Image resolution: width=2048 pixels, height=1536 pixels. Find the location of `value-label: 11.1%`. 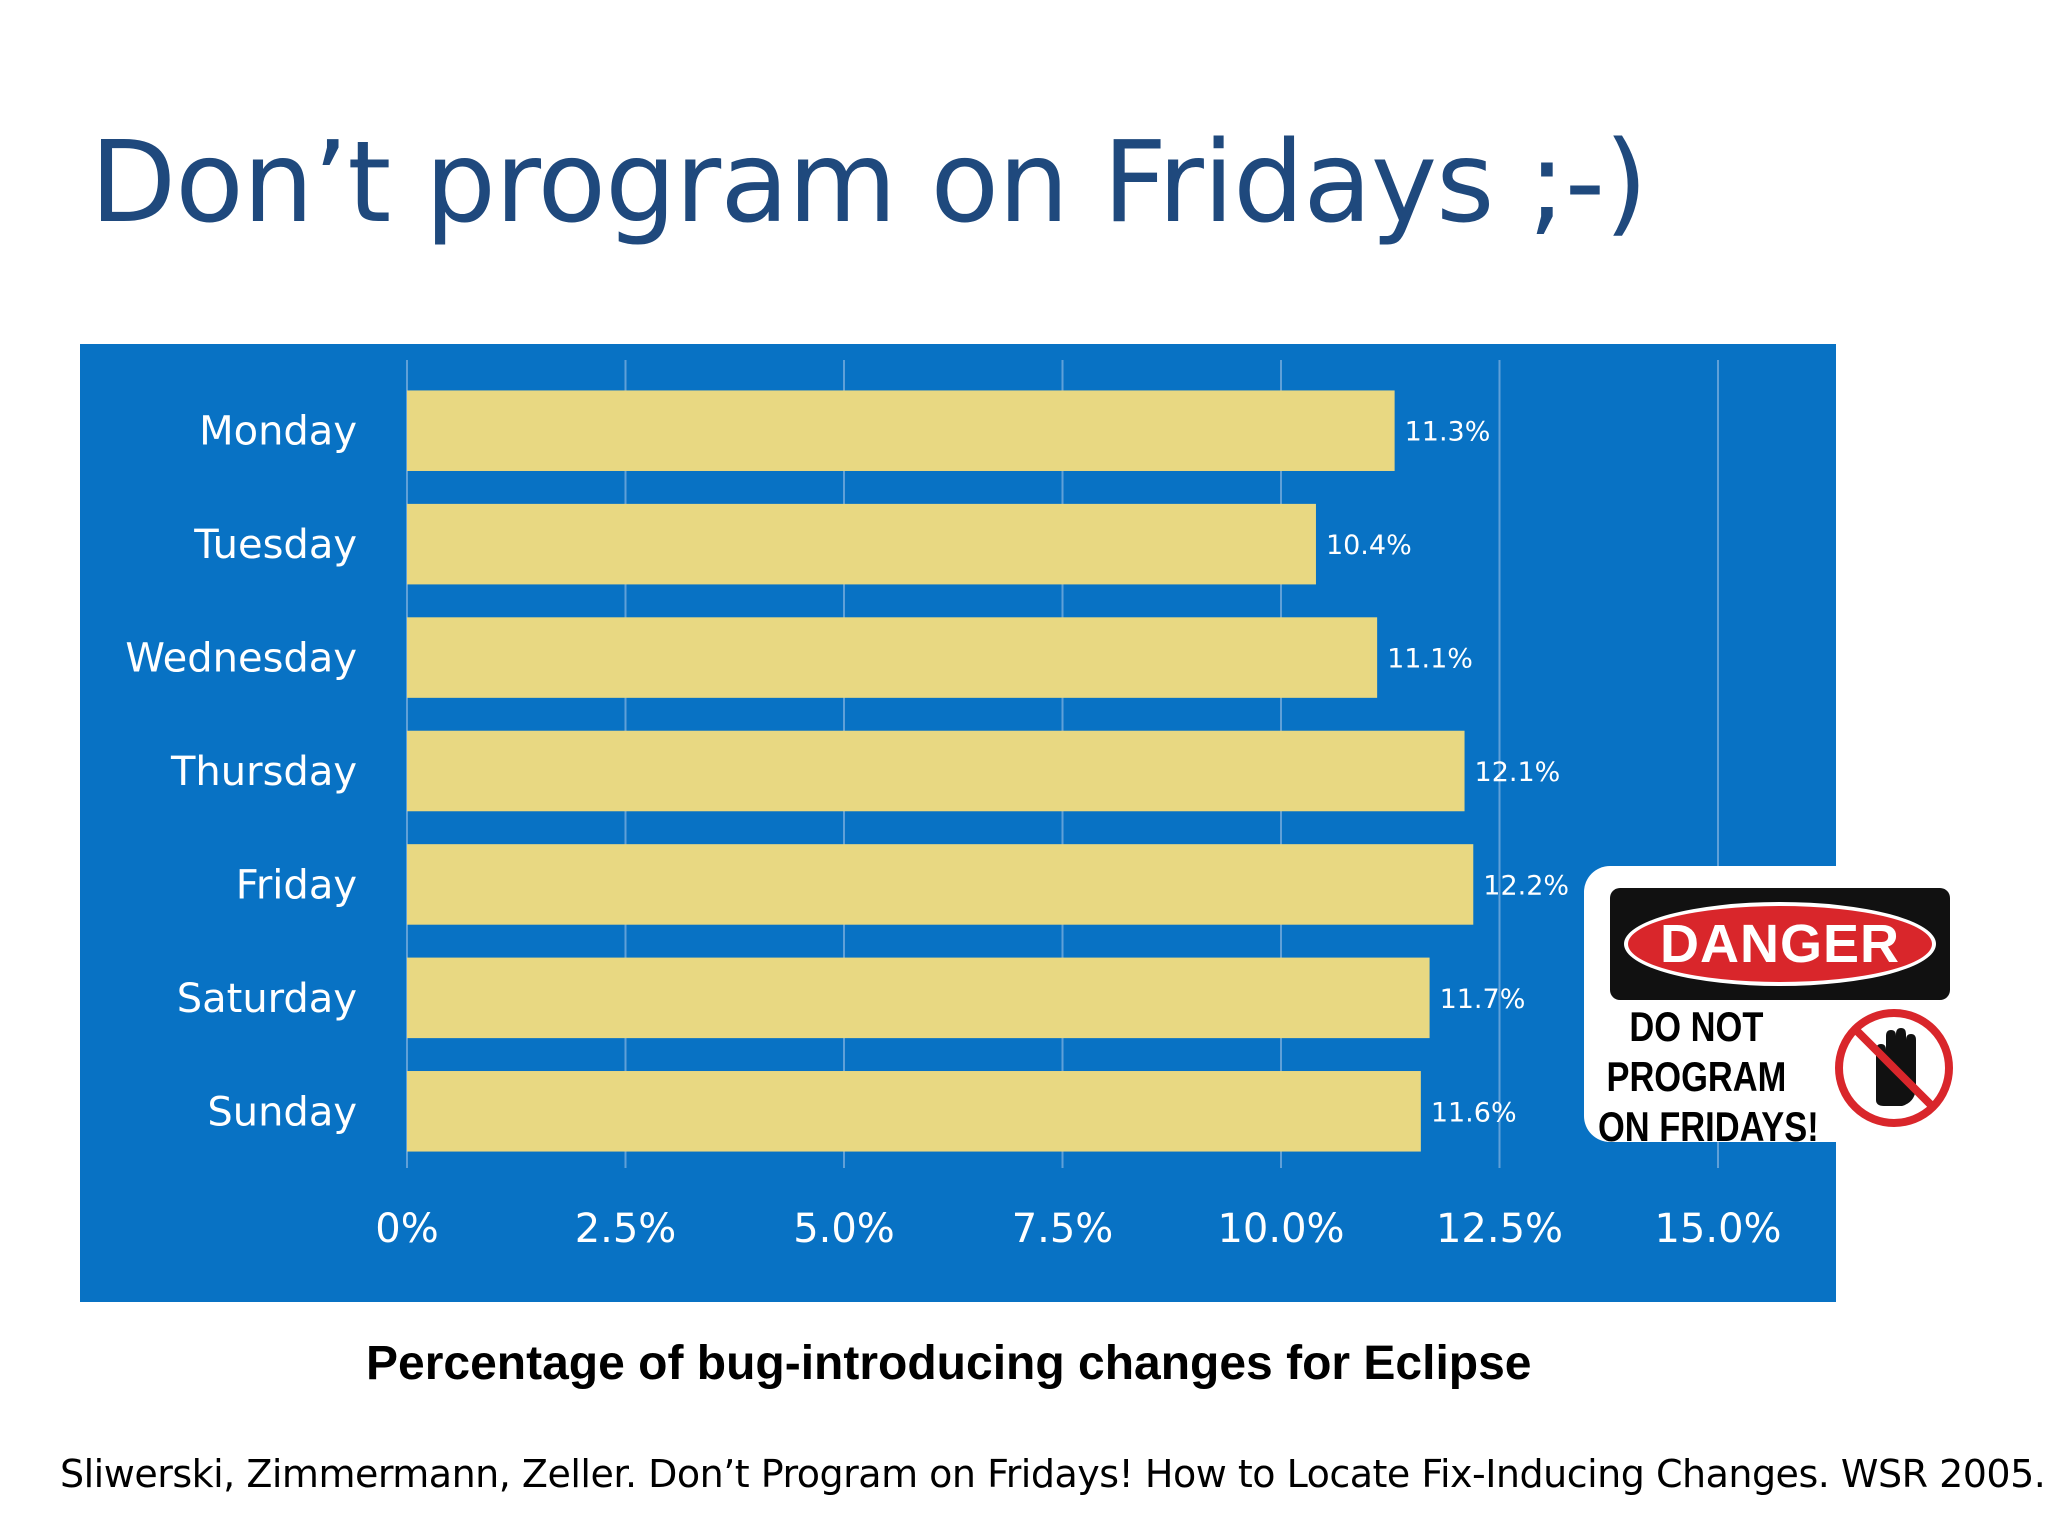

value-label: 11.1% is located at coordinates (1430, 659).